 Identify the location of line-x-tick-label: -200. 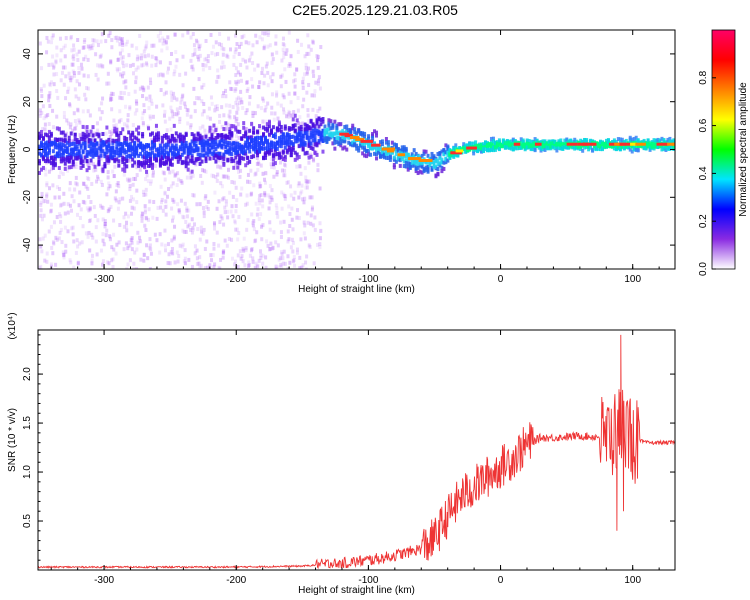
(236, 580).